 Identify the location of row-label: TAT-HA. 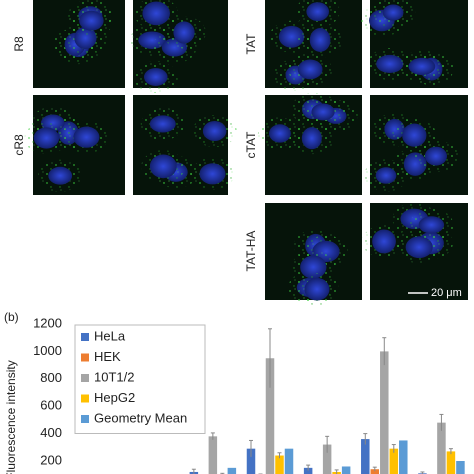
(251, 251).